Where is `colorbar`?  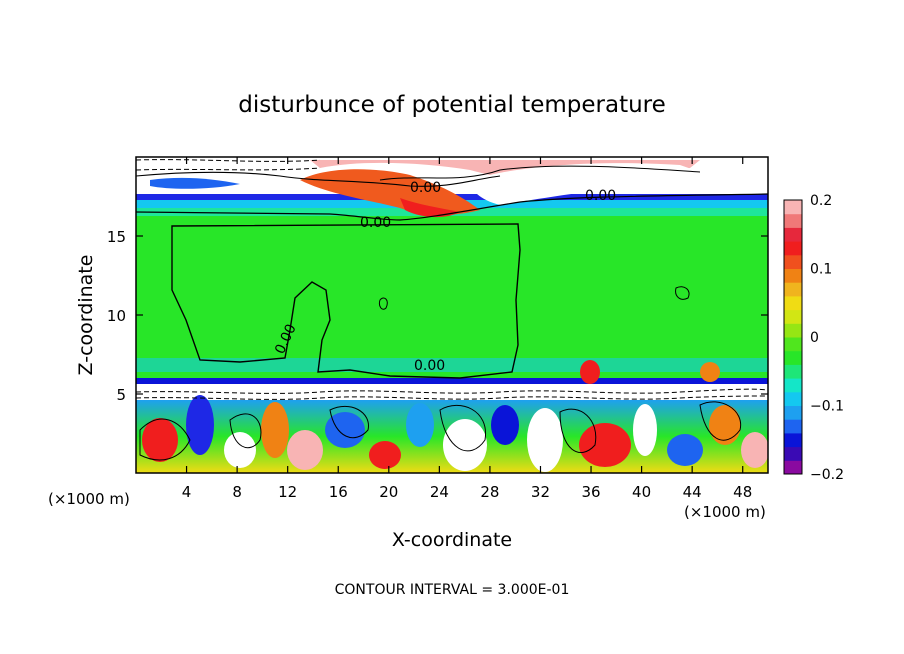 colorbar is located at coordinates (793, 337).